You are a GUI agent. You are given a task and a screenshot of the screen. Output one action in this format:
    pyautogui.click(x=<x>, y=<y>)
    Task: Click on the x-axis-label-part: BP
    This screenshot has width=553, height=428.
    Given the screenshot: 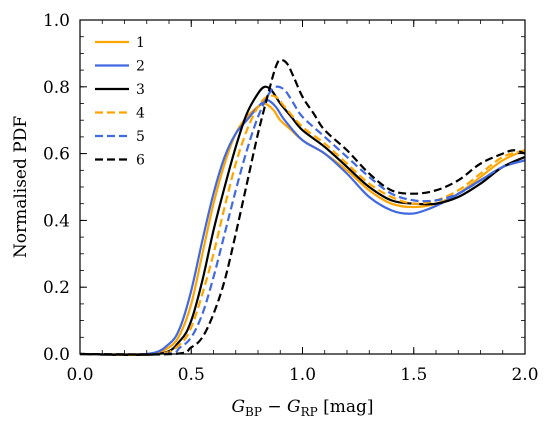 What is the action you would take?
    pyautogui.click(x=253, y=412)
    